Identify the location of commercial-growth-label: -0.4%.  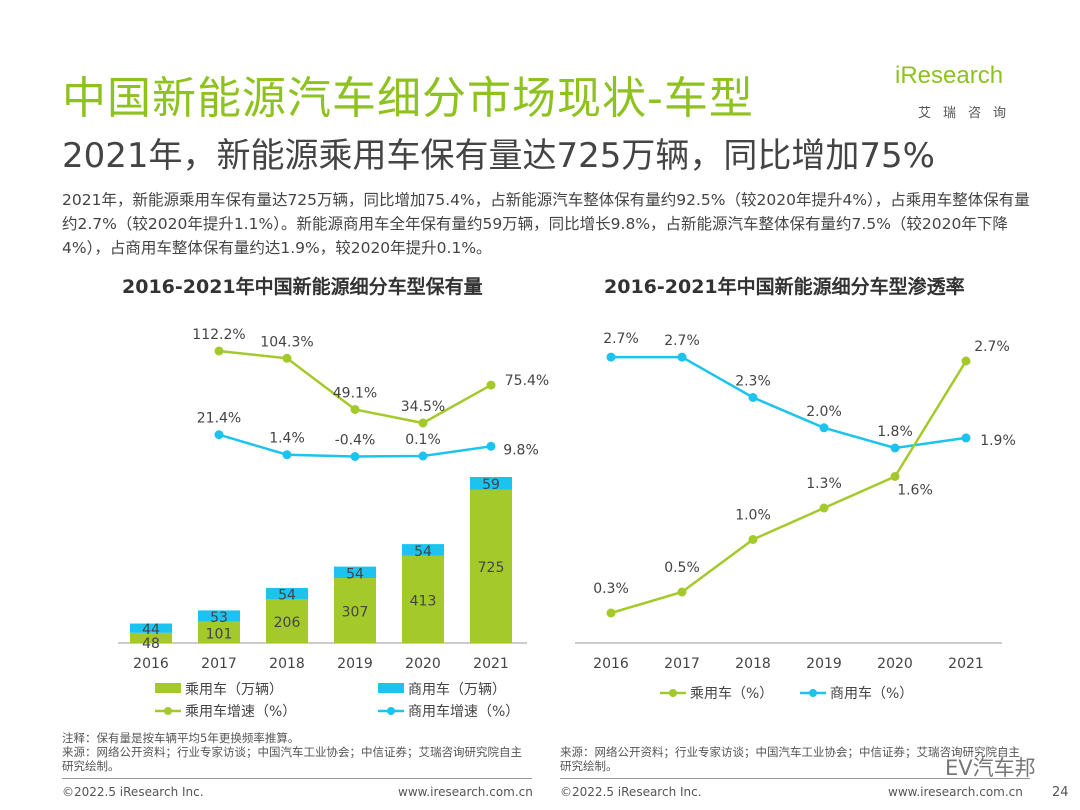
(355, 441).